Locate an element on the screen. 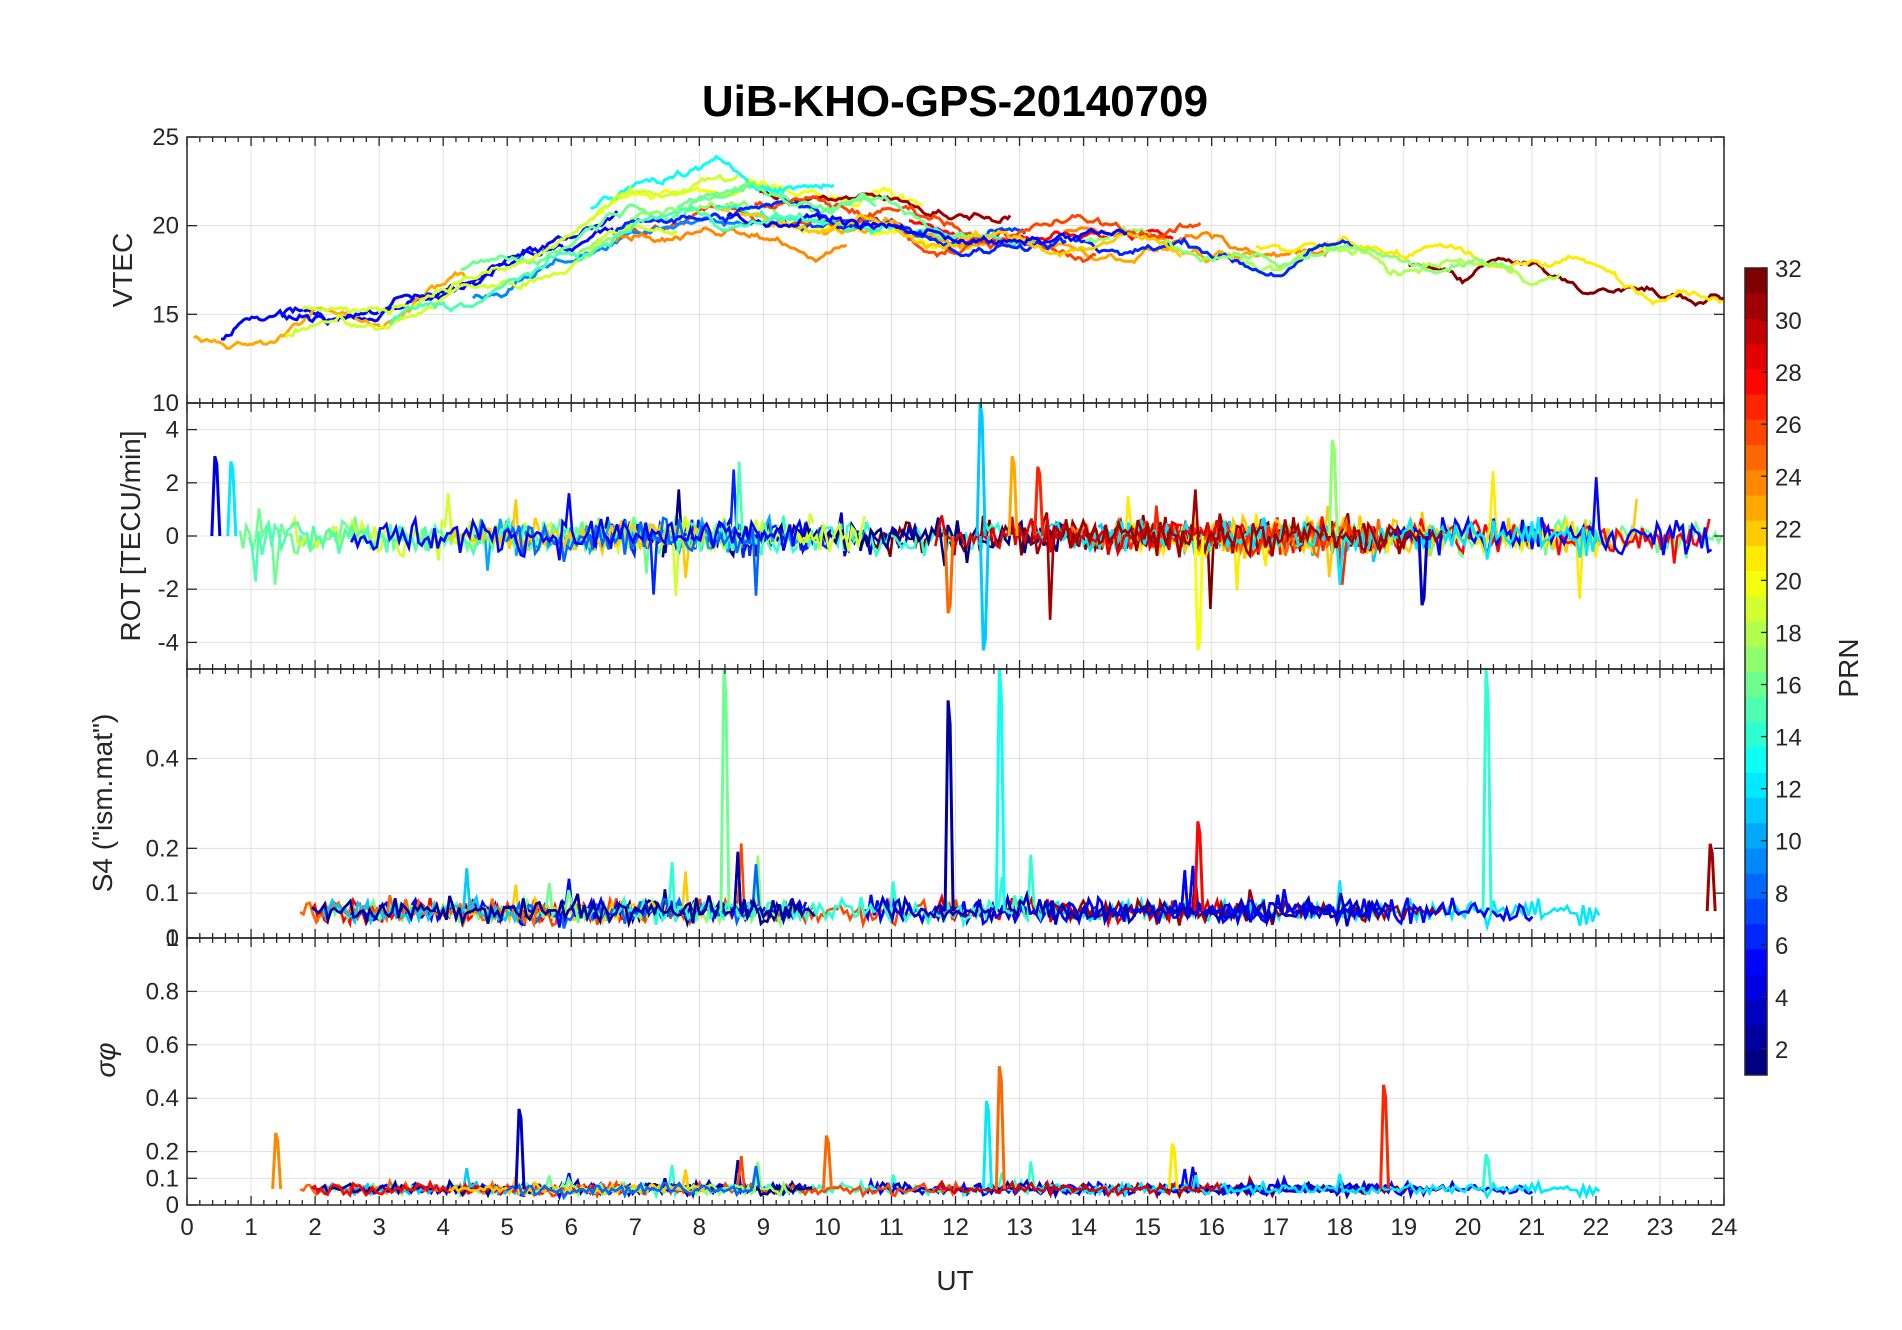 This screenshot has width=1902, height=1330. ytick-label-1-0: -4 is located at coordinates (168, 642).